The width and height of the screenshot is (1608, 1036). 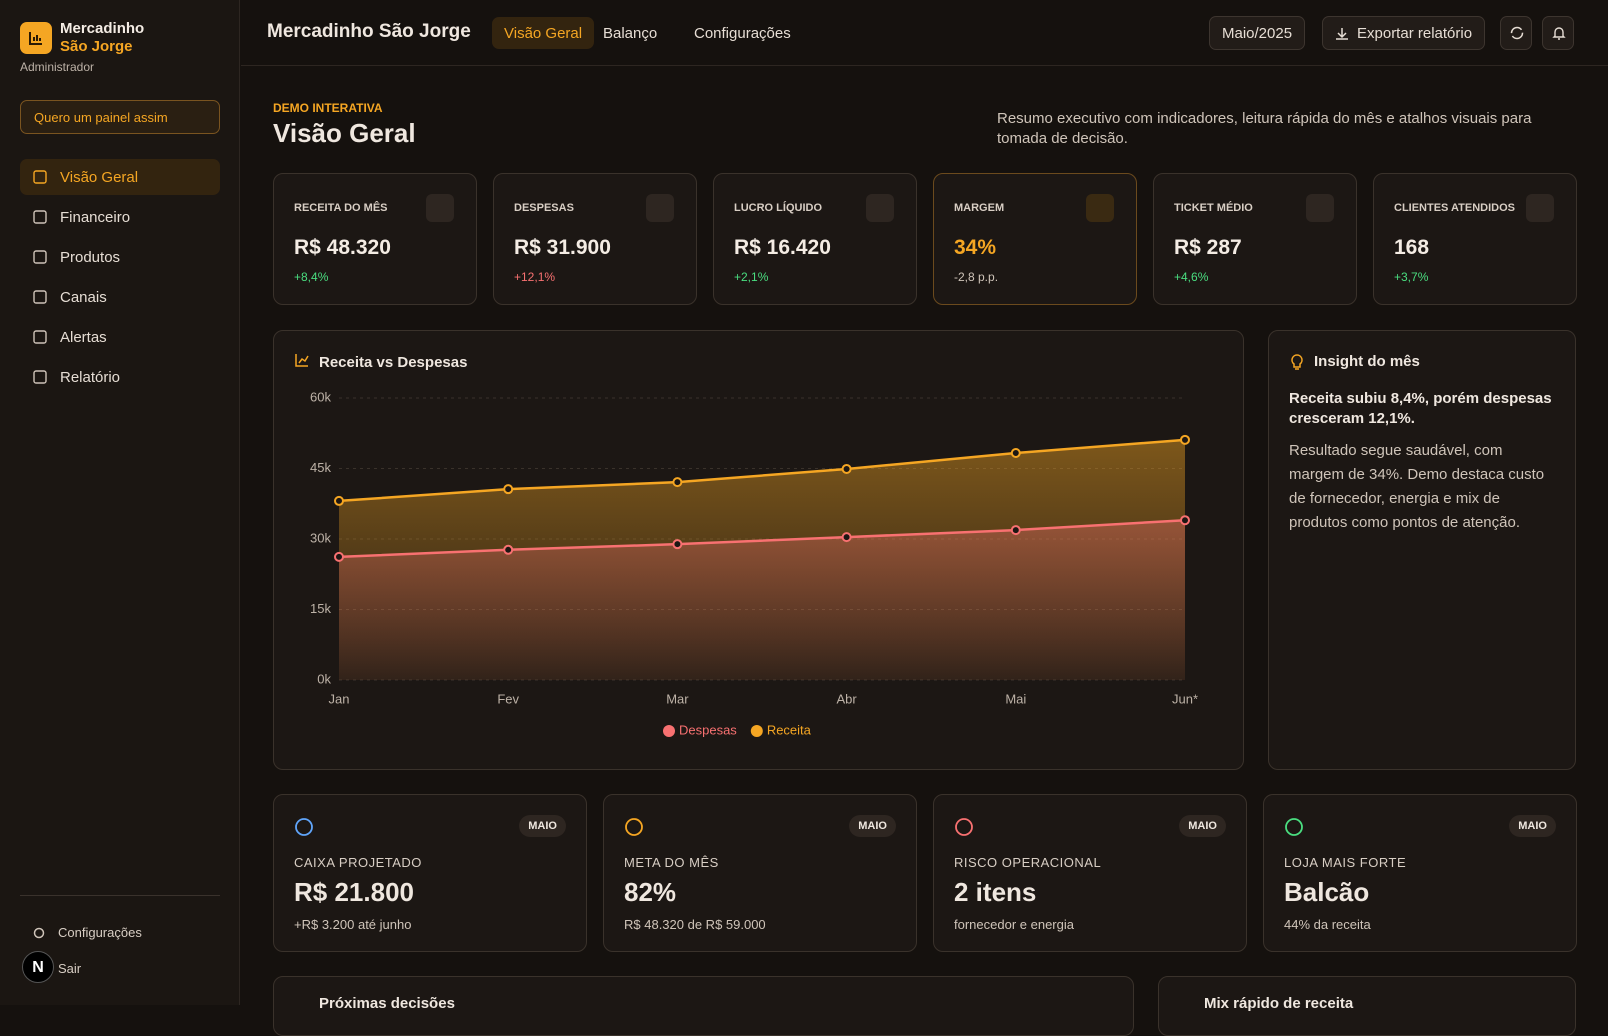 What do you see at coordinates (1367, 361) in the screenshot?
I see `insight-title: Insight do mês` at bounding box center [1367, 361].